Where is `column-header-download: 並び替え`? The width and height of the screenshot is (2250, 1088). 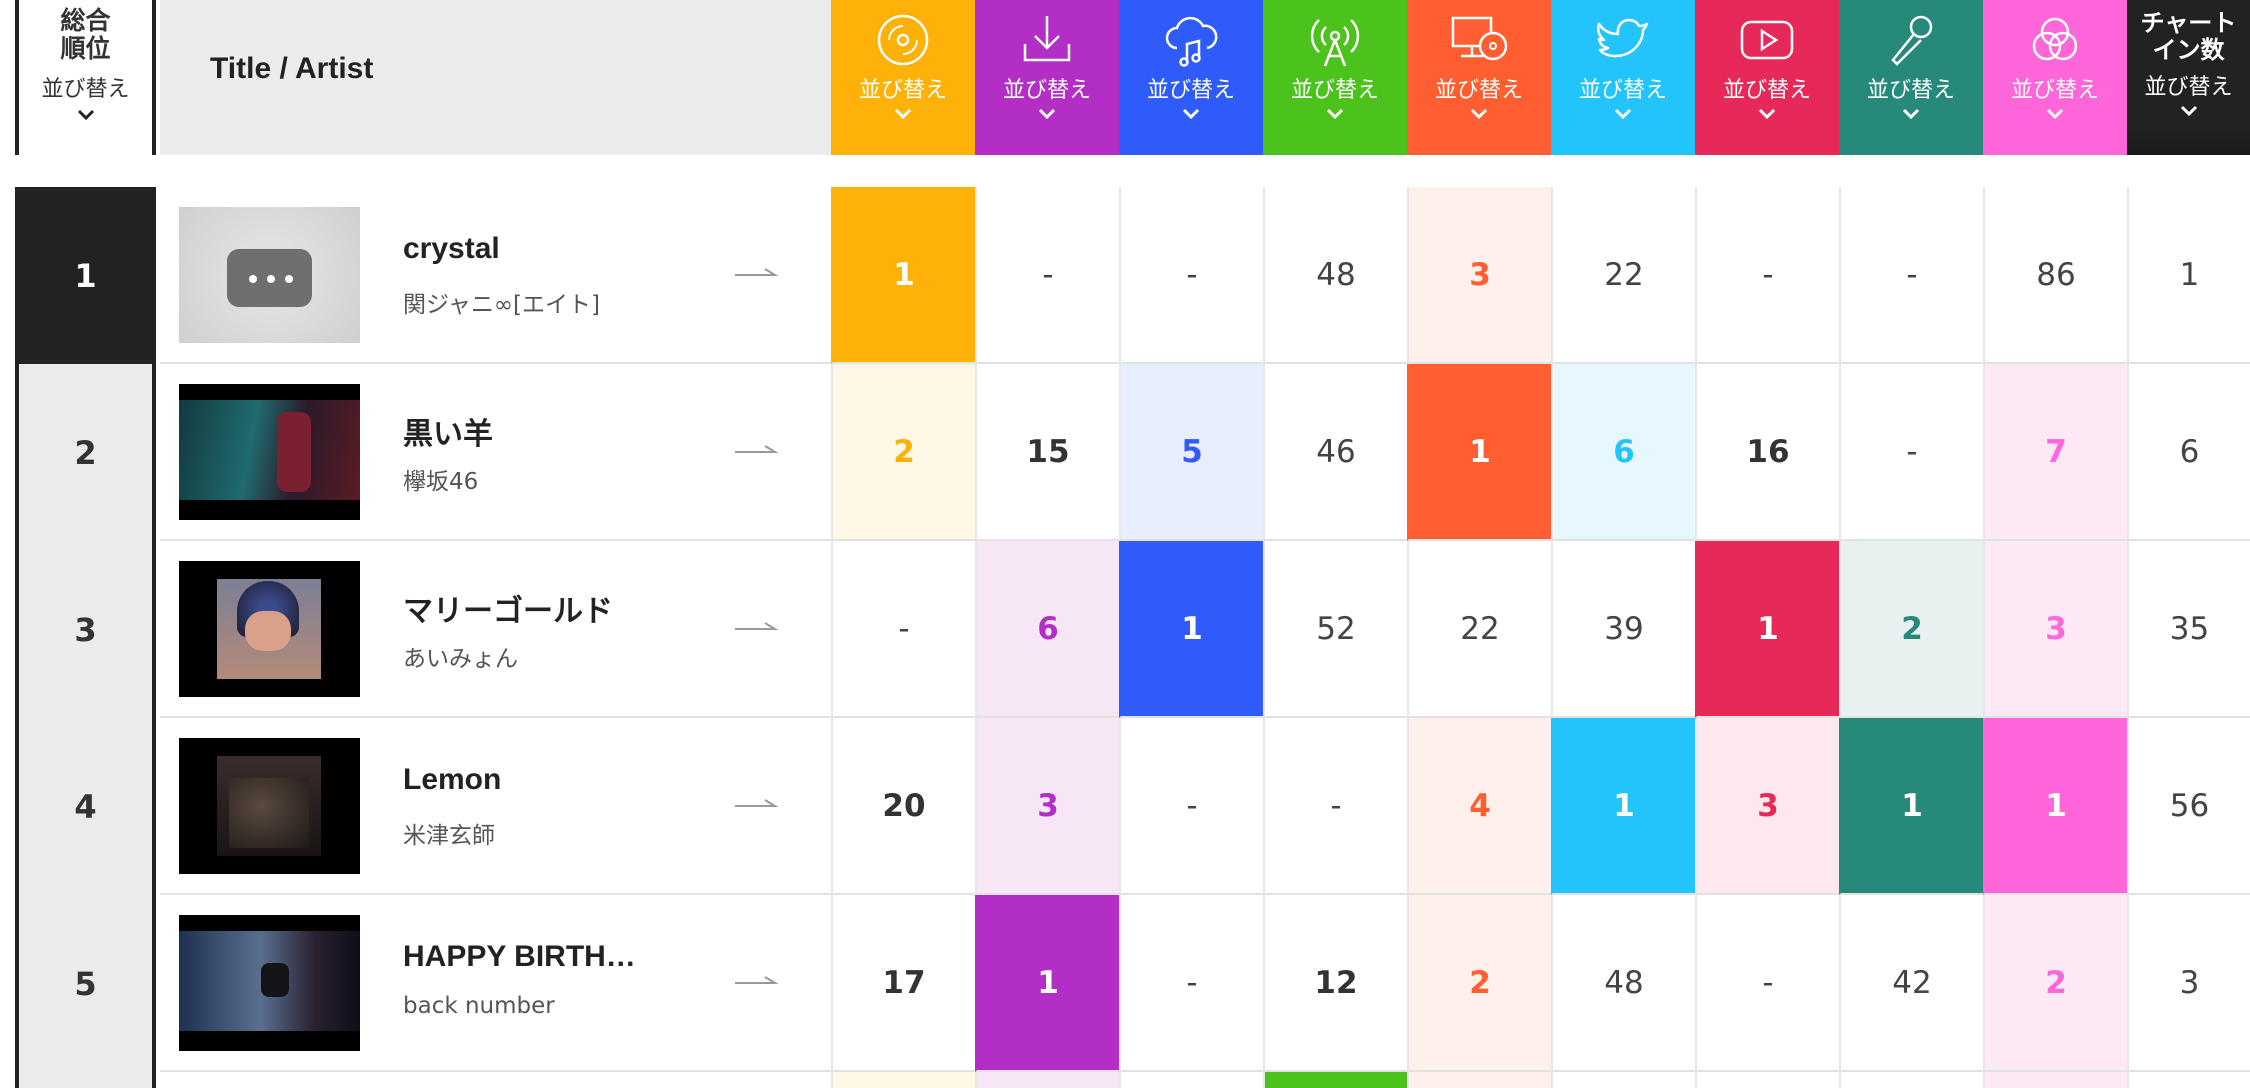 column-header-download: 並び替え is located at coordinates (1047, 77).